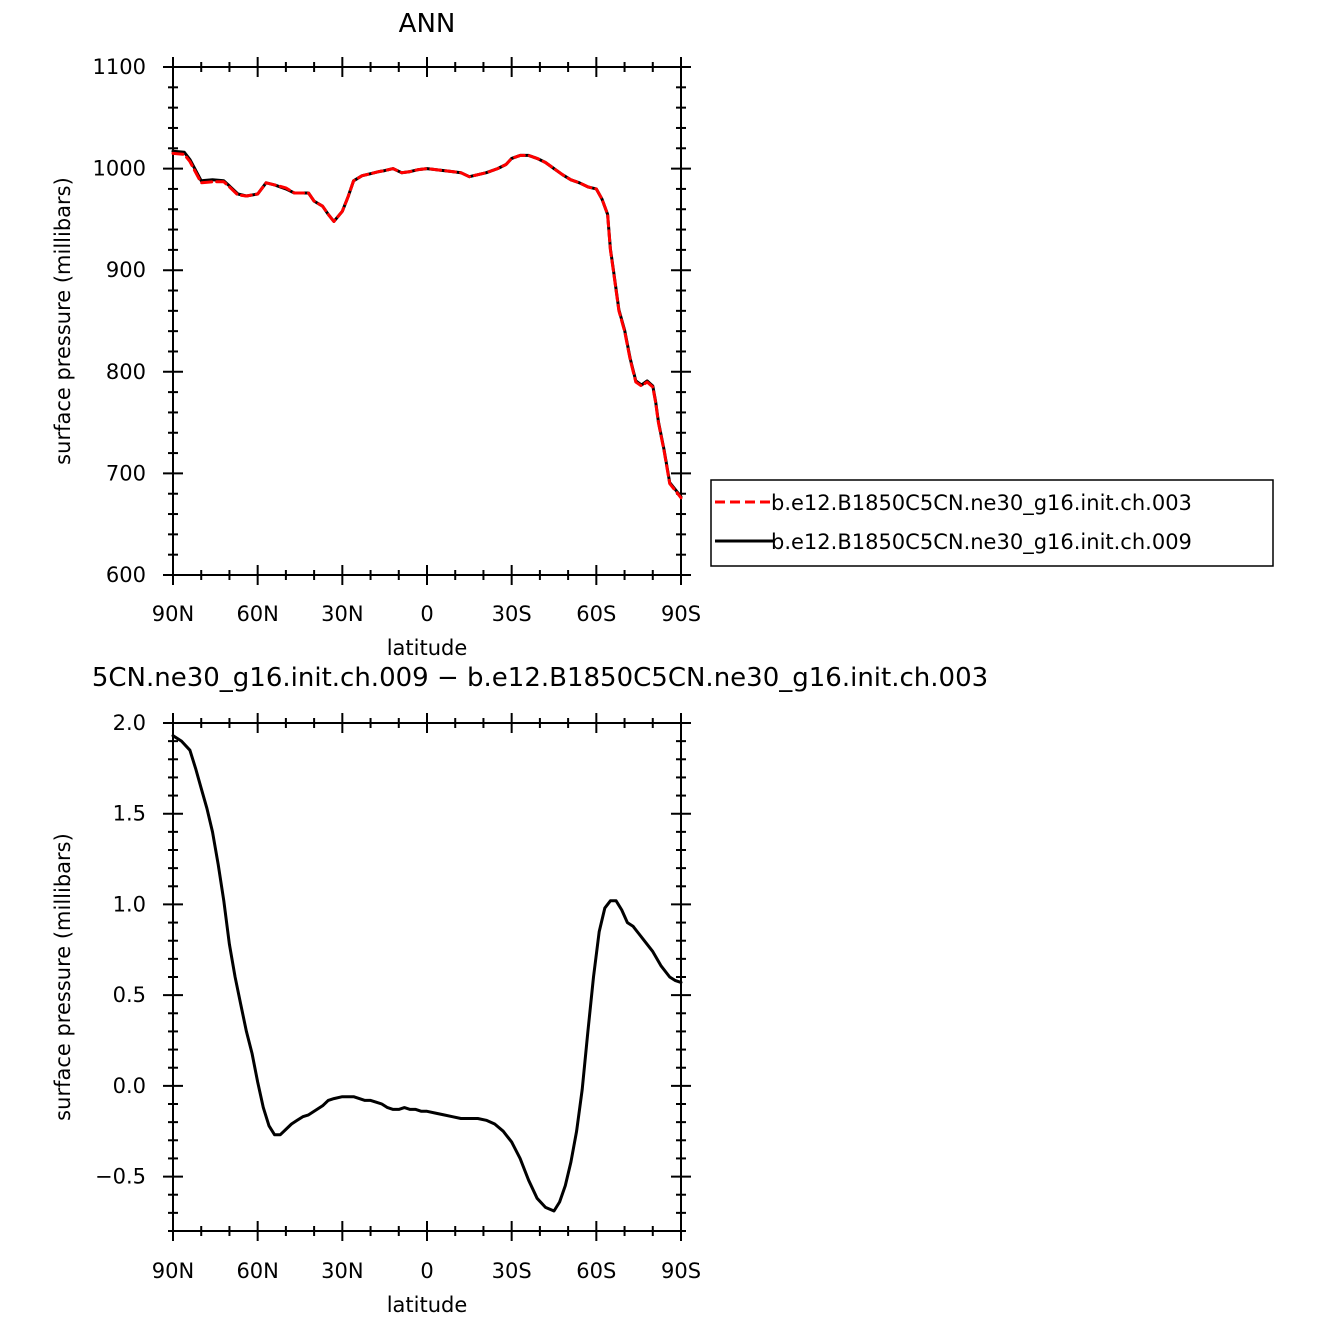 Image resolution: width=1322 pixels, height=1325 pixels. I want to click on legend-entry: b.e12.B1850C5CN.ne30_g16.init.ch.009, so click(981, 542).